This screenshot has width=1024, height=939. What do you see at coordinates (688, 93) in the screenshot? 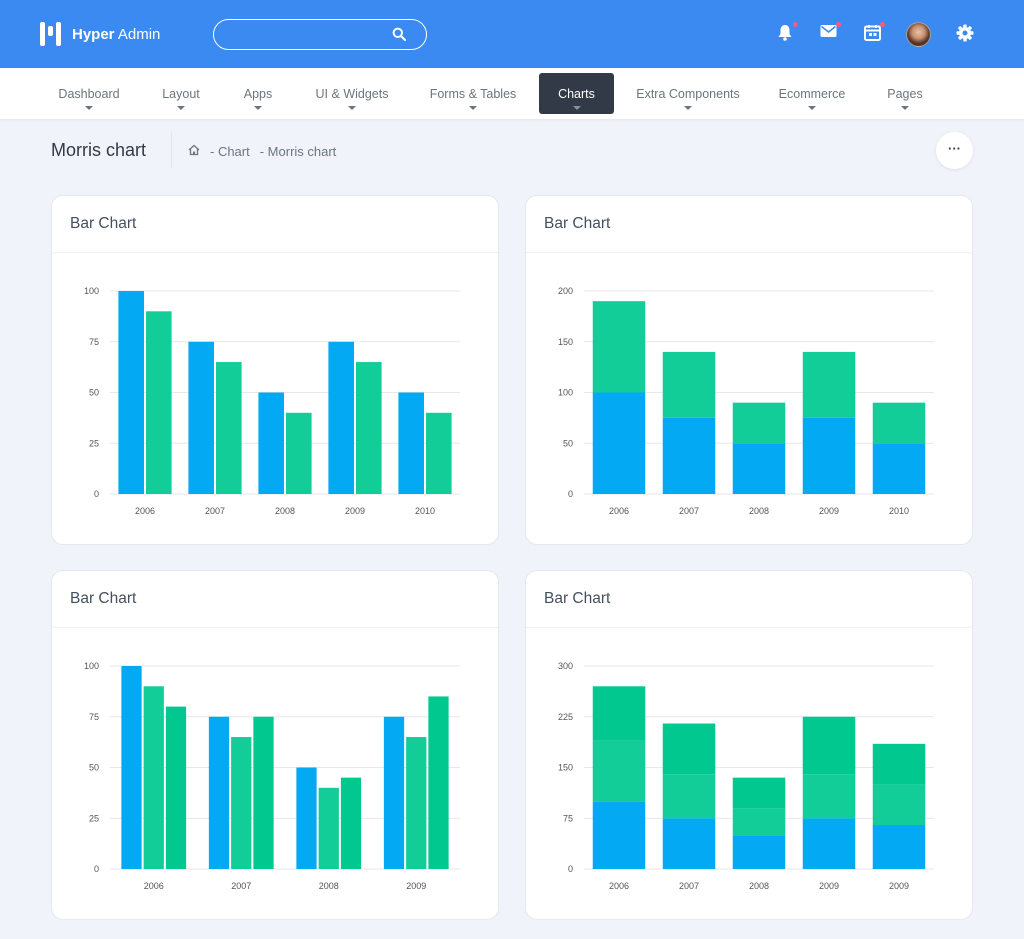
I see `menu-item-extra-components: Extra Components` at bounding box center [688, 93].